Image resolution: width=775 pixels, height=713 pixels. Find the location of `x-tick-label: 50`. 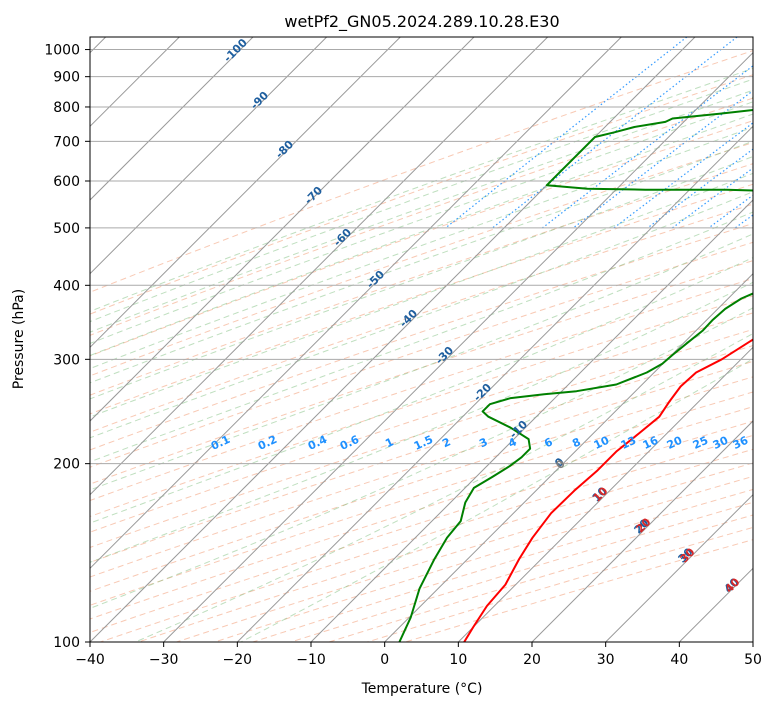

x-tick-label: 50 is located at coordinates (753, 660).